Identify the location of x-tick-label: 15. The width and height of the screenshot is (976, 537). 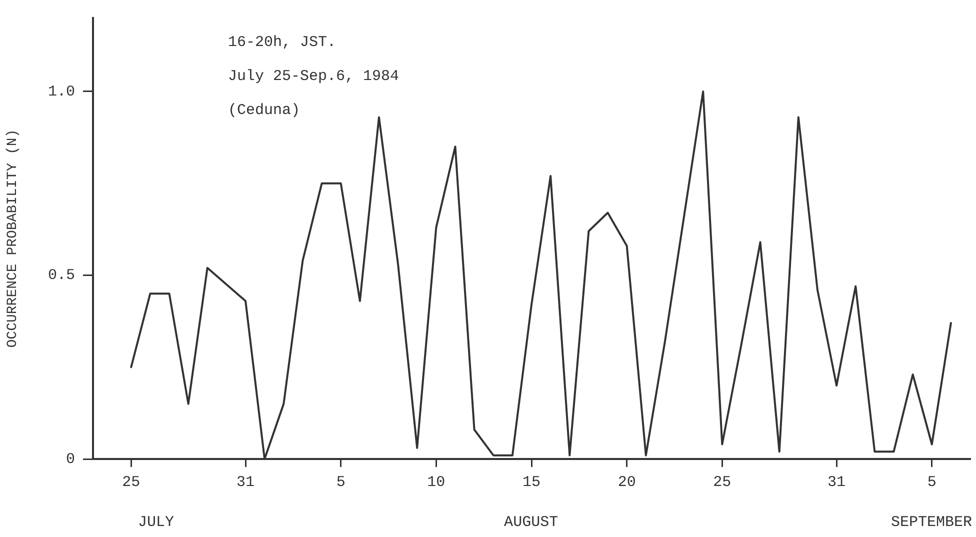
(531, 482).